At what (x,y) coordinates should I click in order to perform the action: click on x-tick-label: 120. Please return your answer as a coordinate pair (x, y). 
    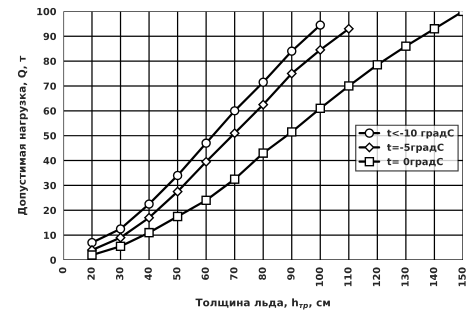
    Looking at the image, I should click on (376, 276).